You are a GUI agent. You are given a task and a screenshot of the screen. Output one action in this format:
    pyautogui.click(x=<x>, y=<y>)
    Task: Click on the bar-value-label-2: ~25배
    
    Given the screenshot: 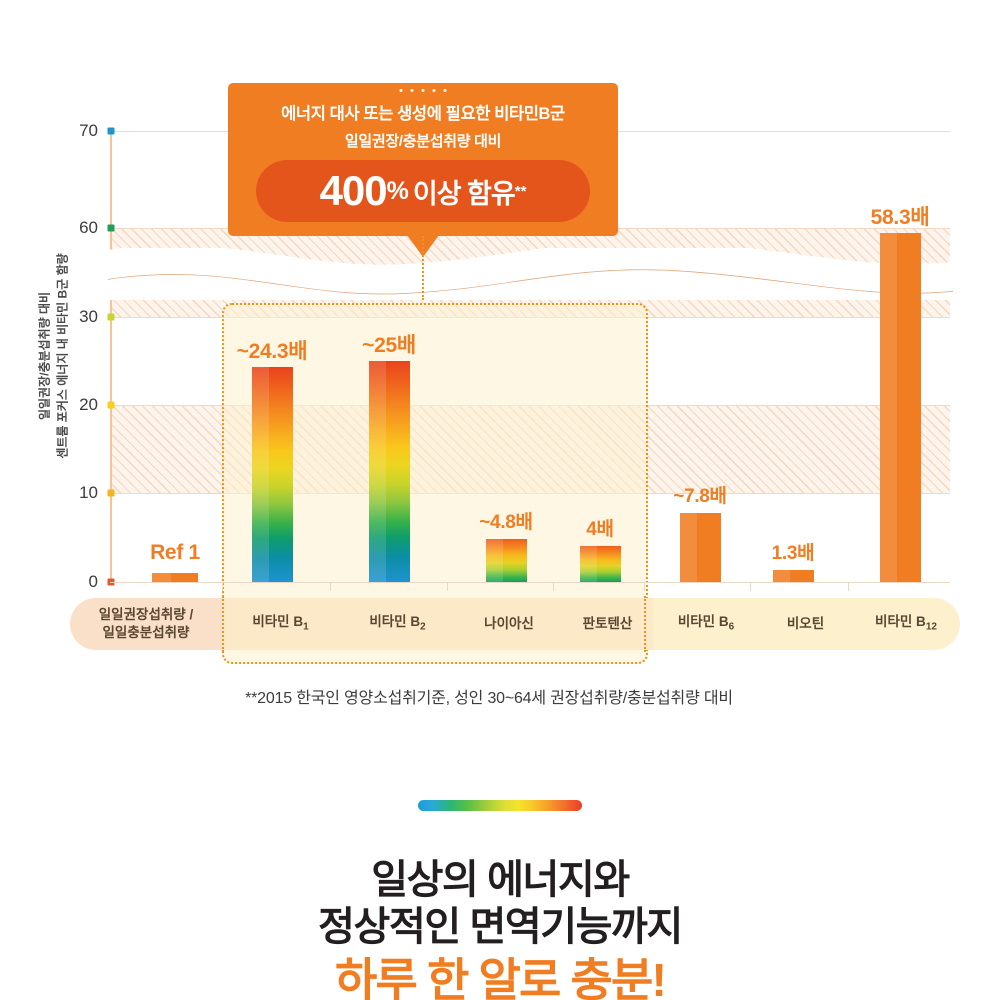 What is the action you would take?
    pyautogui.click(x=389, y=345)
    